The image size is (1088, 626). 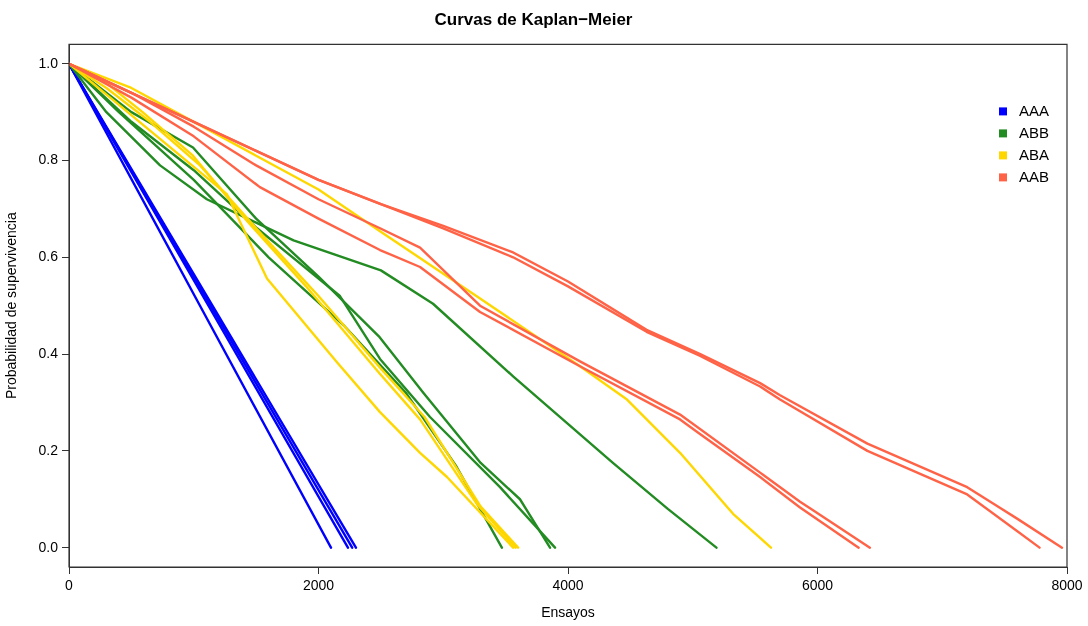 What do you see at coordinates (48, 546) in the screenshot?
I see `y-tick-label: 0.0` at bounding box center [48, 546].